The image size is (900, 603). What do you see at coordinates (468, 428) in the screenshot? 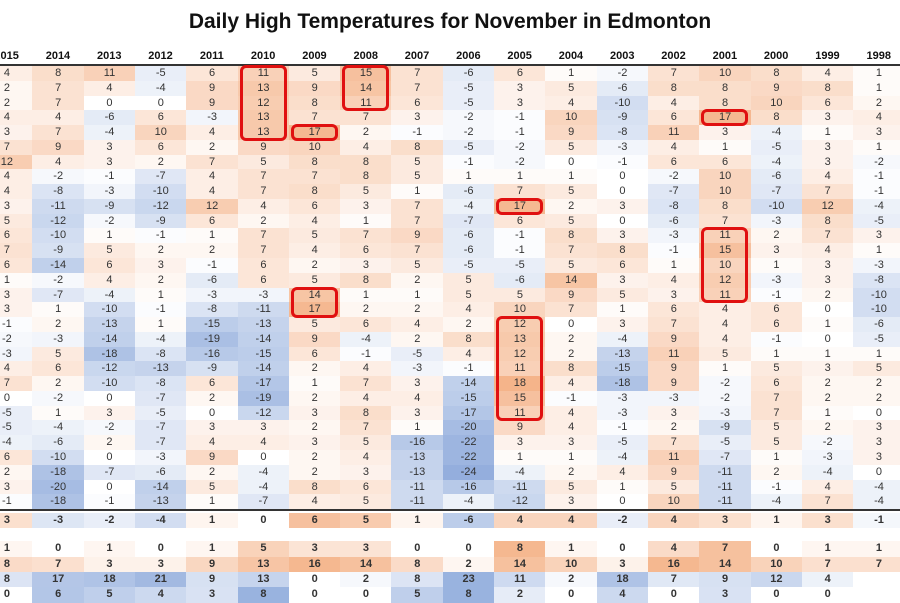
I see `heatmap-cell: -20` at bounding box center [468, 428].